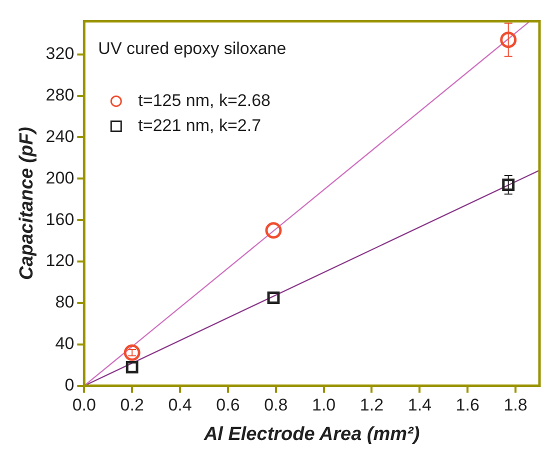 This screenshot has height=462, width=557. I want to click on y-tick-label: 160, so click(60, 219).